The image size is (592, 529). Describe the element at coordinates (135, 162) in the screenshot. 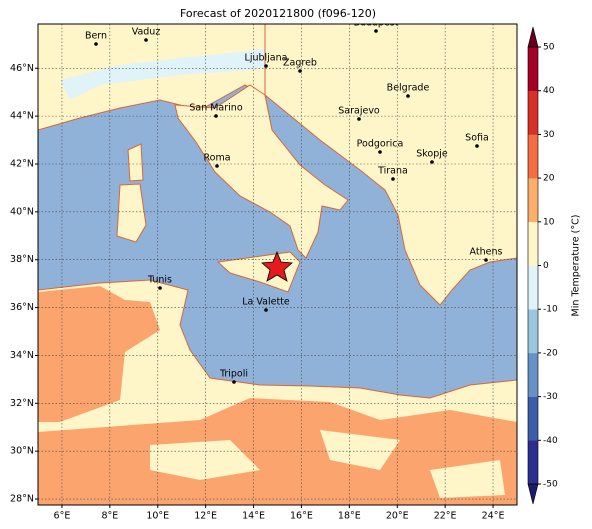

I see `corsica` at that location.